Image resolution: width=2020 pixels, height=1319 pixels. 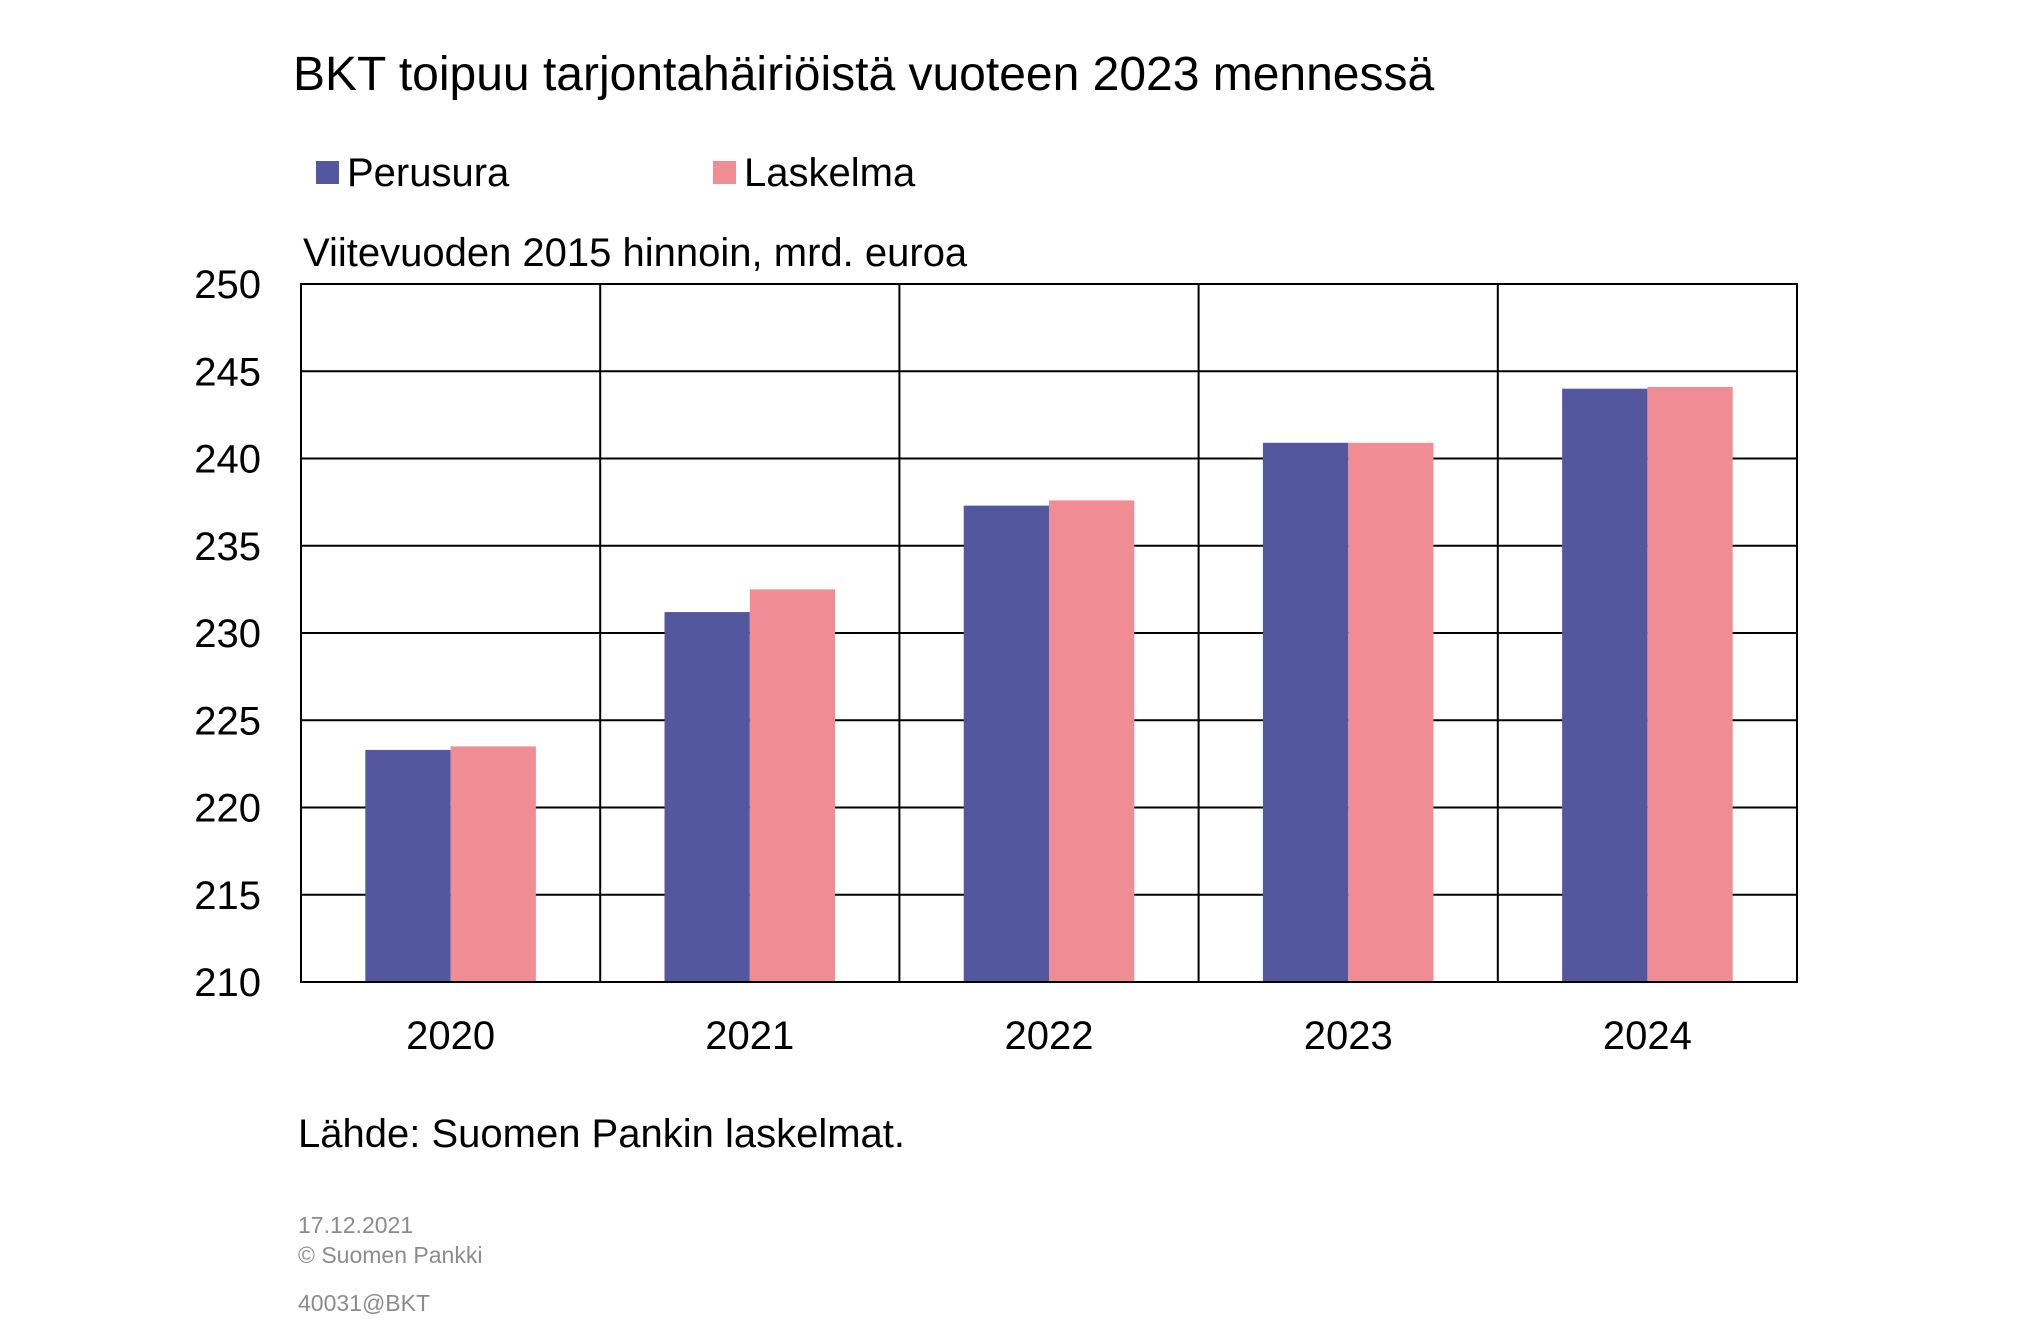 What do you see at coordinates (601, 1134) in the screenshot?
I see `source-note: Lähde: Suomen Pankin laskelmat.` at bounding box center [601, 1134].